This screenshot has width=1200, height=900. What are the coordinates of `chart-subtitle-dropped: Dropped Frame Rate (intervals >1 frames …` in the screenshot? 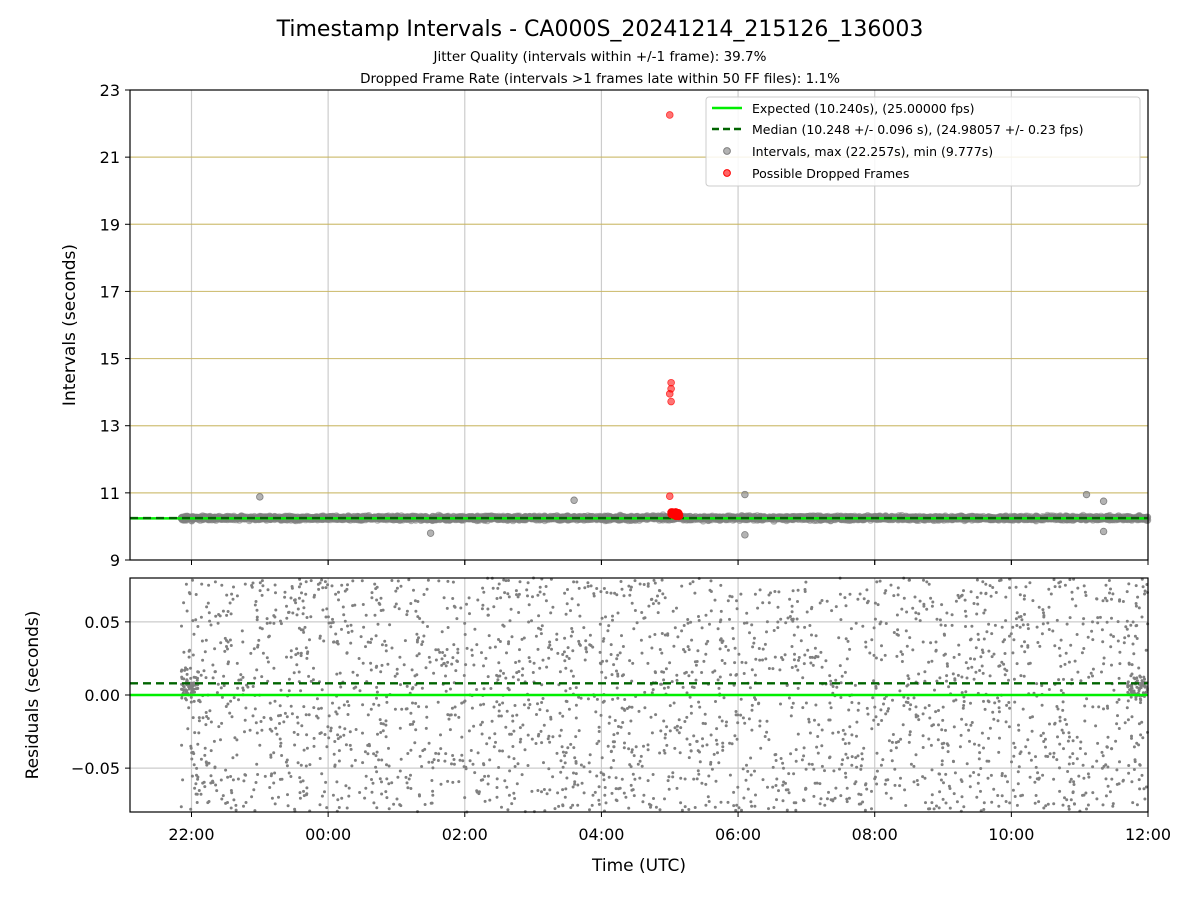 It's located at (600, 79).